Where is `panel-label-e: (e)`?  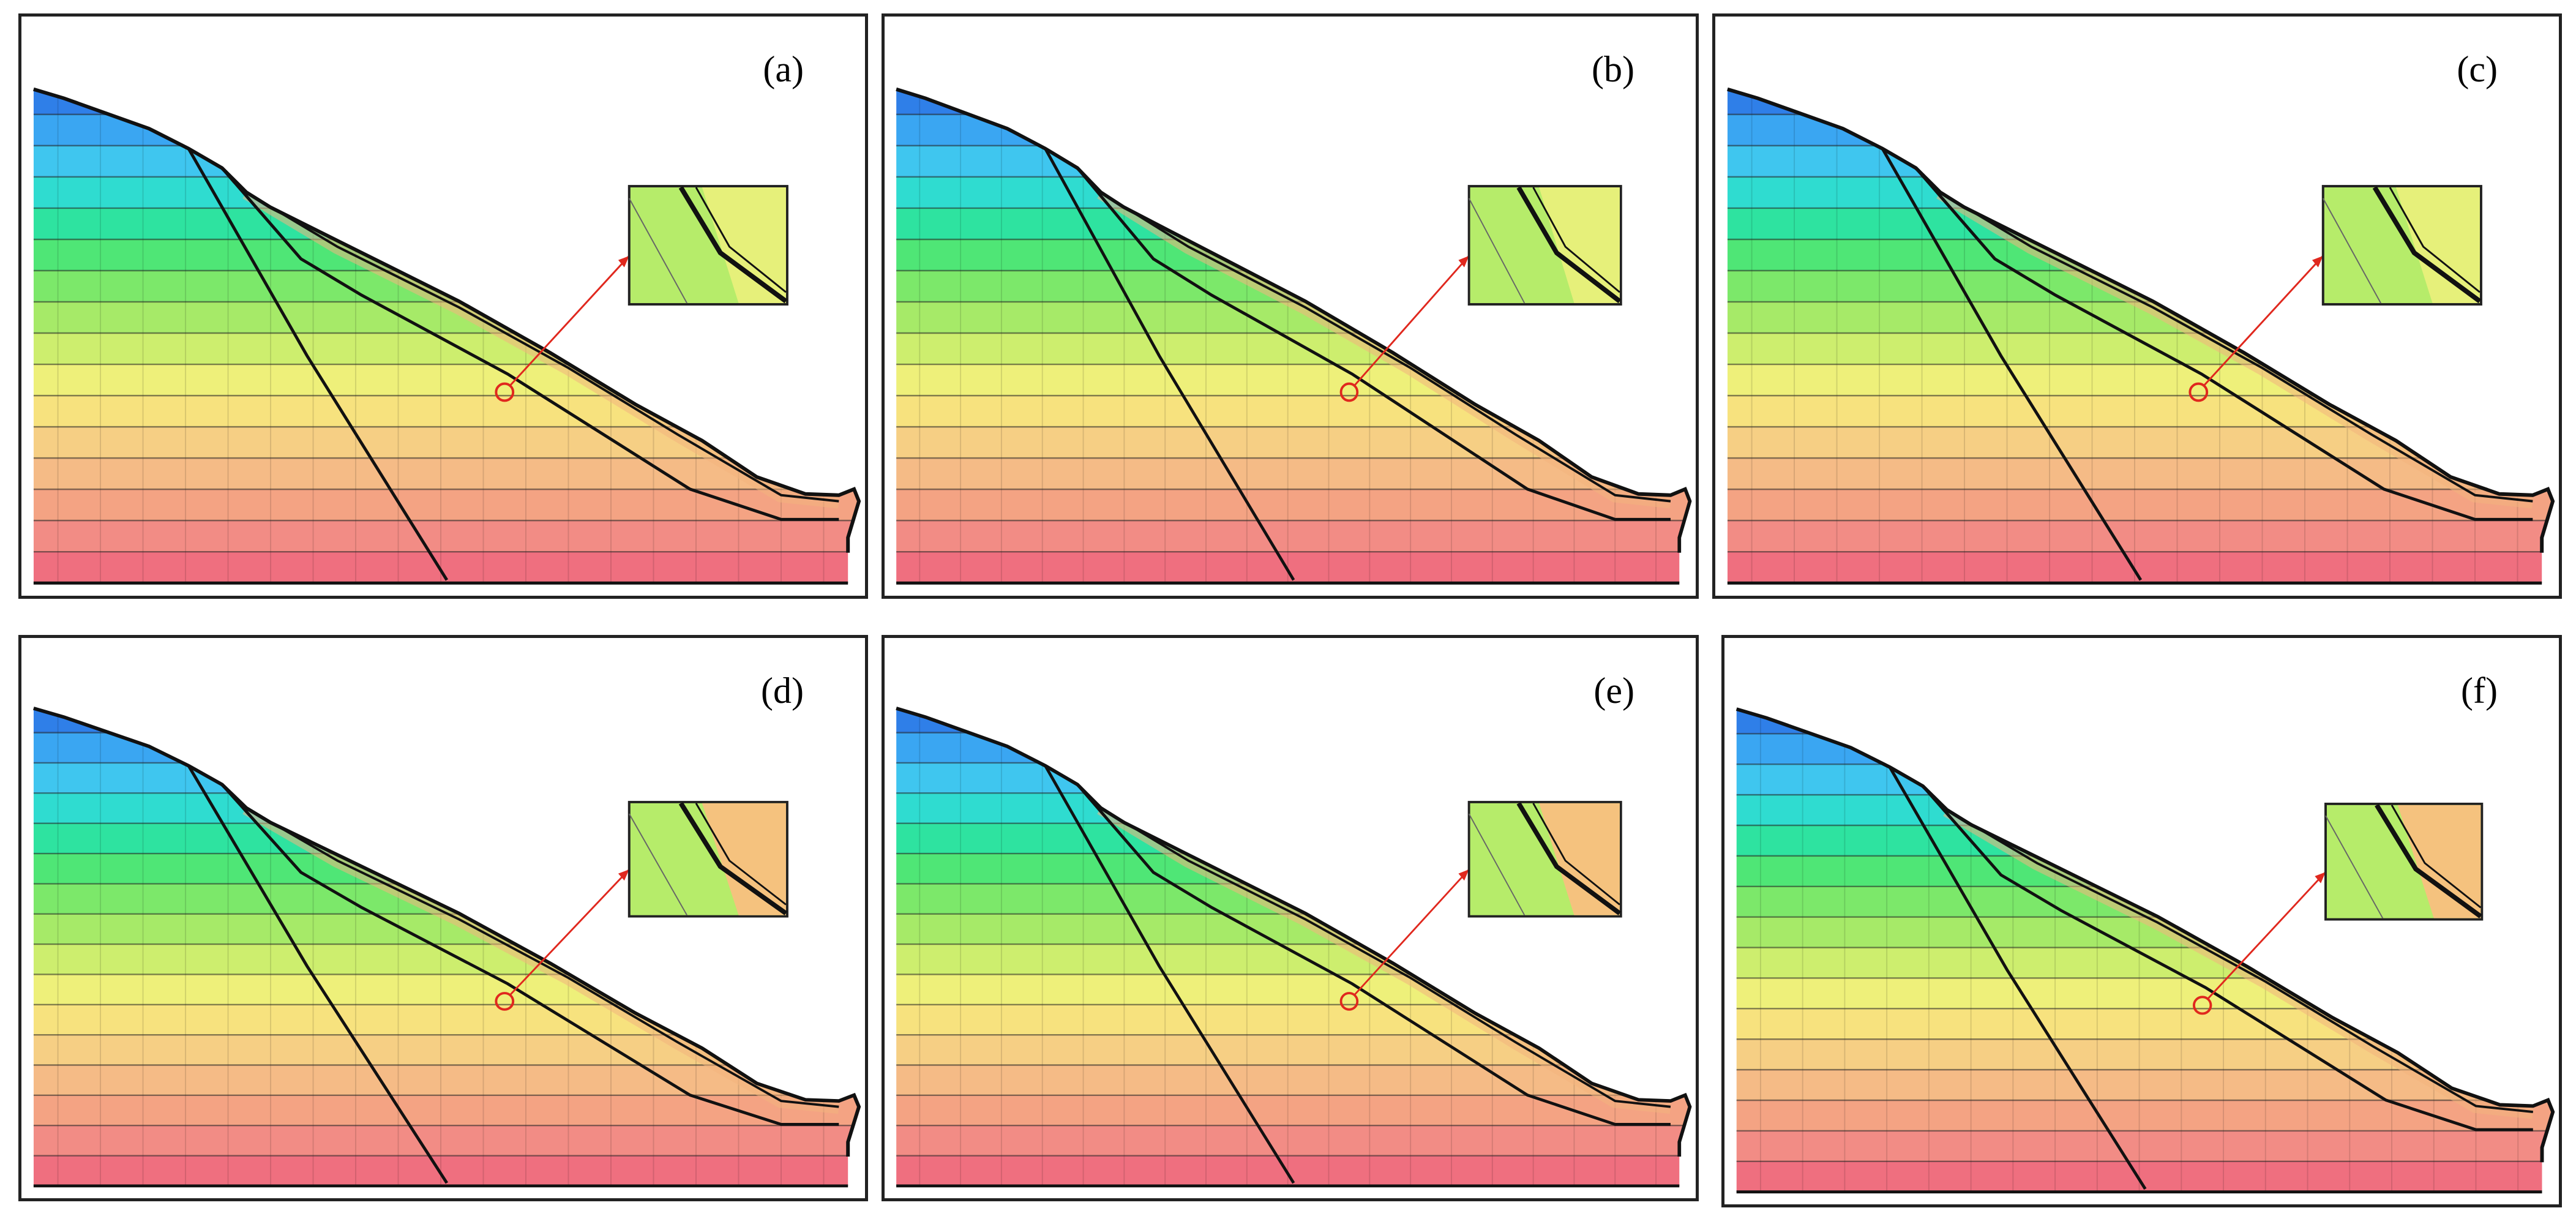 panel-label-e: (e) is located at coordinates (1614, 691).